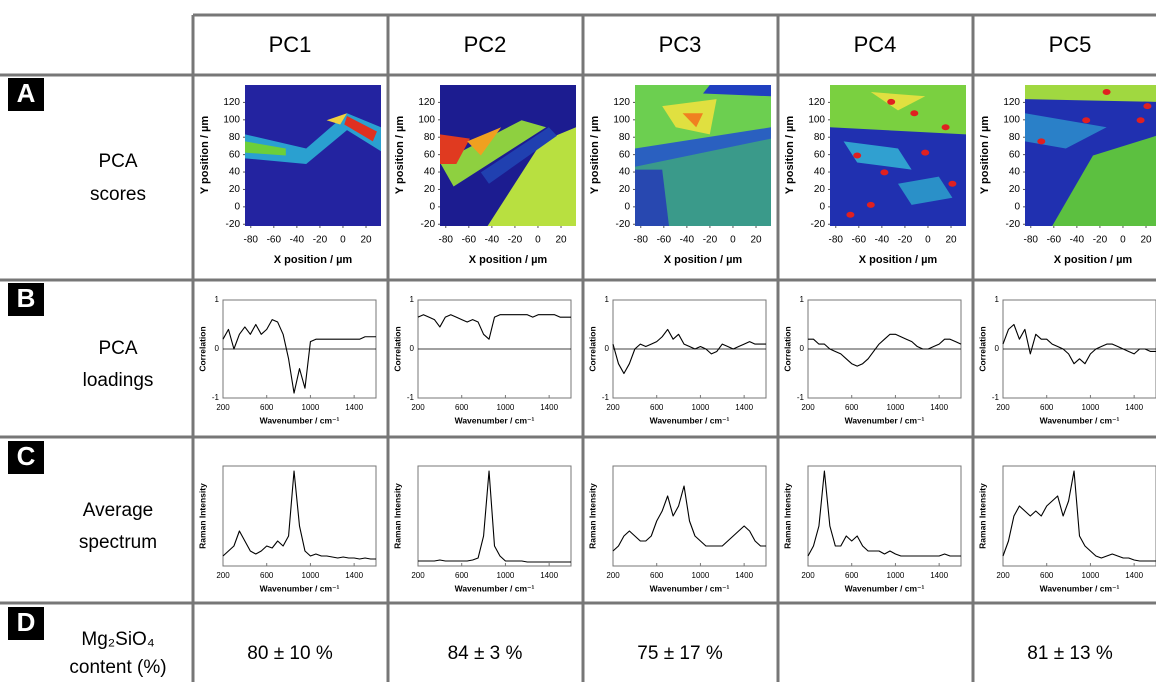 The image size is (1156, 682). What do you see at coordinates (875, 44) in the screenshot?
I see `column-header: PC4` at bounding box center [875, 44].